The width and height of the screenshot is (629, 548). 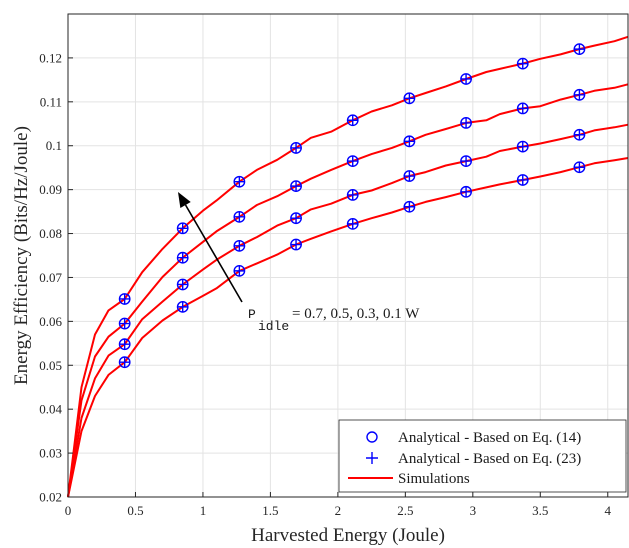 I want to click on legend-plus-marker, so click(x=372, y=458).